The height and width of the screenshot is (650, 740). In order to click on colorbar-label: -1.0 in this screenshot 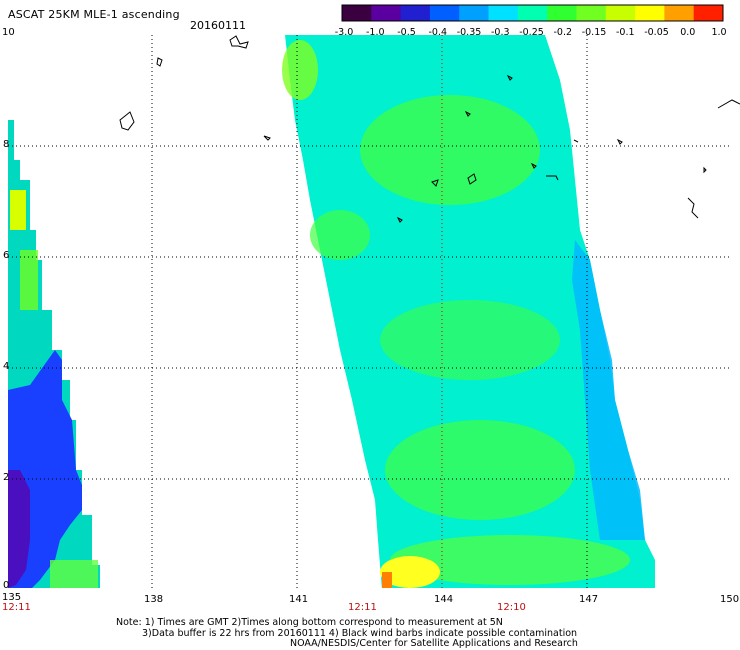, I will do `click(375, 32)`.